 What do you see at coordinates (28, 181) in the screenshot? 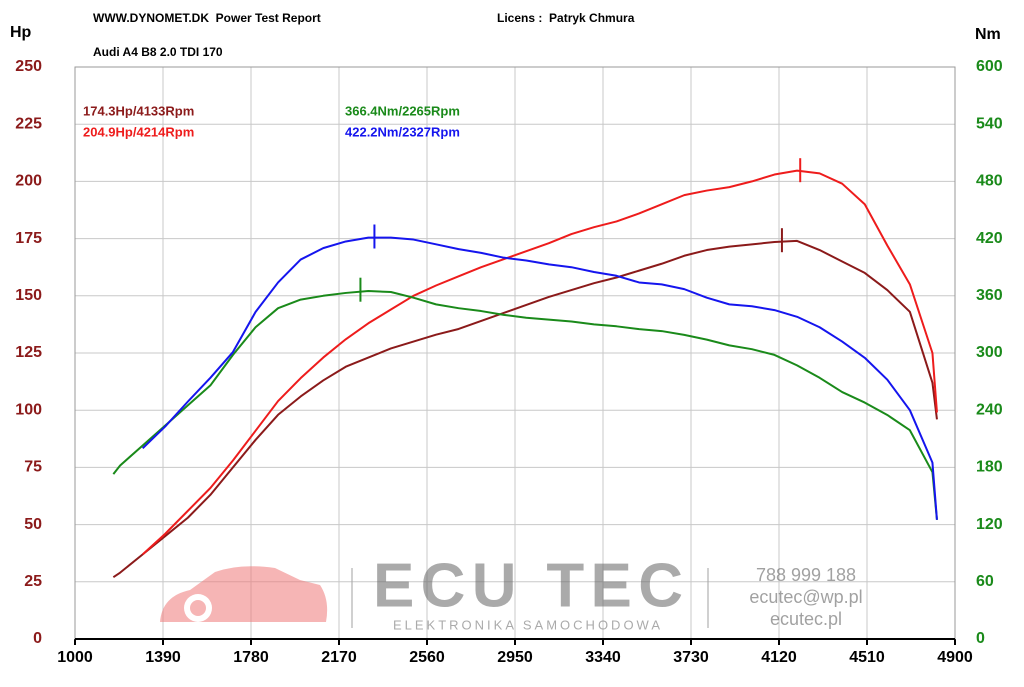
I see `y-tick-label: 200` at bounding box center [28, 181].